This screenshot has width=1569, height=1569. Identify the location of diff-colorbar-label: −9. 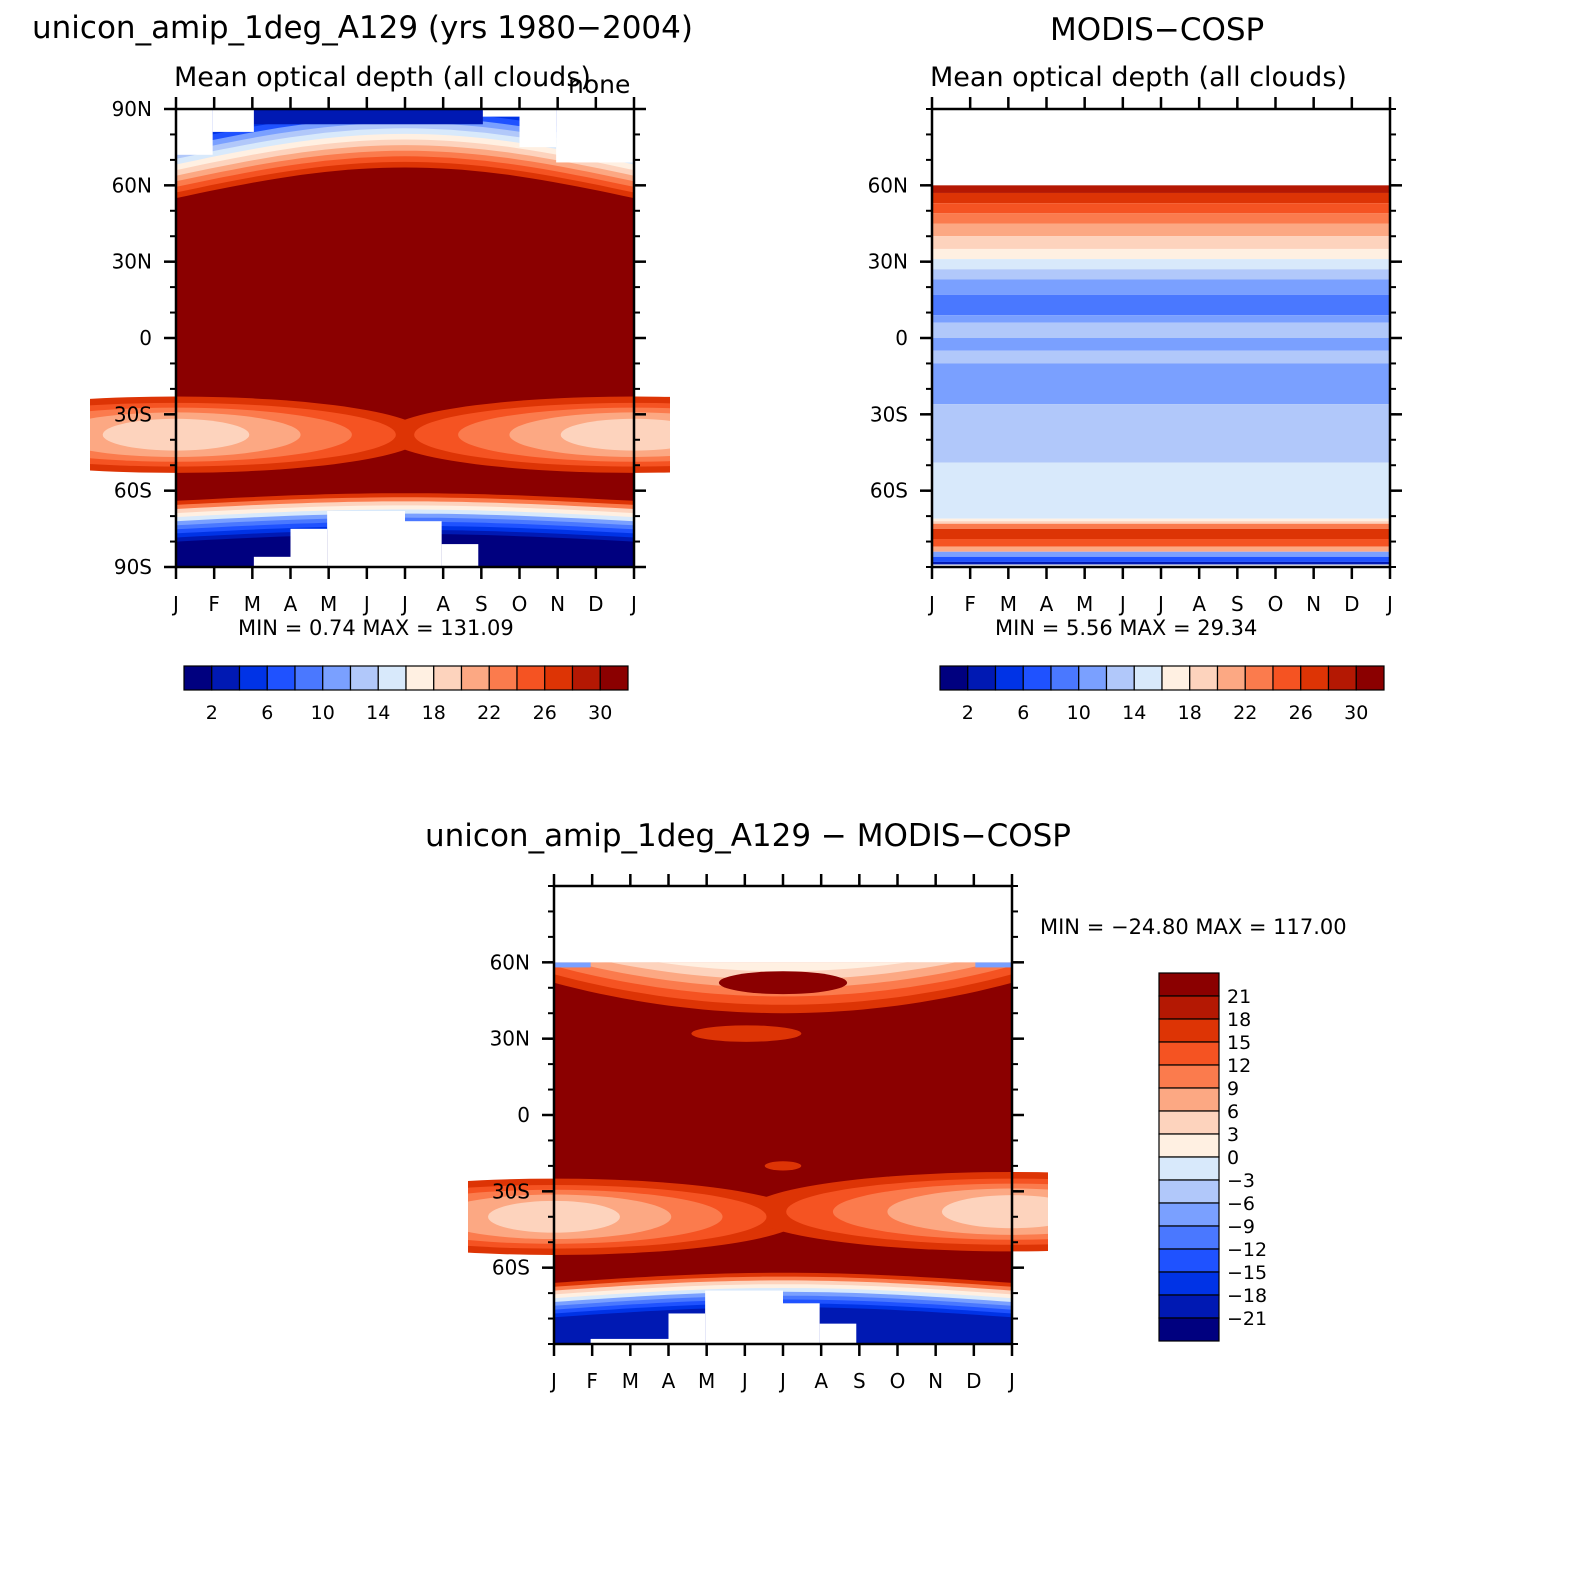
(1241, 1227).